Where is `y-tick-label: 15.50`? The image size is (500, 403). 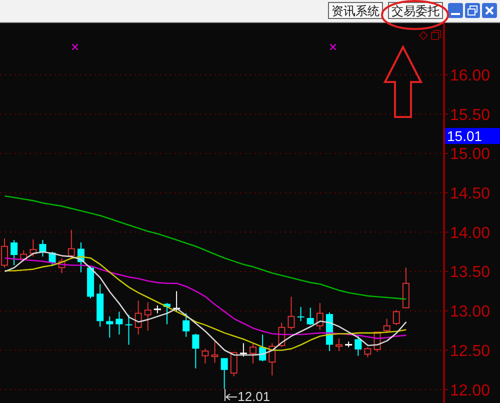 y-tick-label: 15.50 is located at coordinates (470, 115).